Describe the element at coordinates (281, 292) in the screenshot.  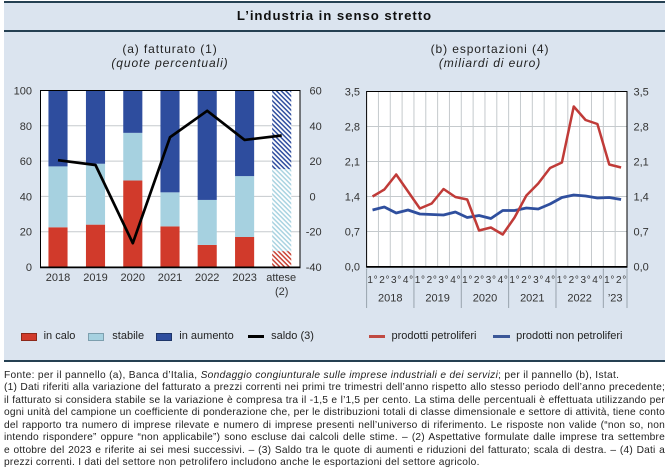
I see `svg-text: (2)` at that location.